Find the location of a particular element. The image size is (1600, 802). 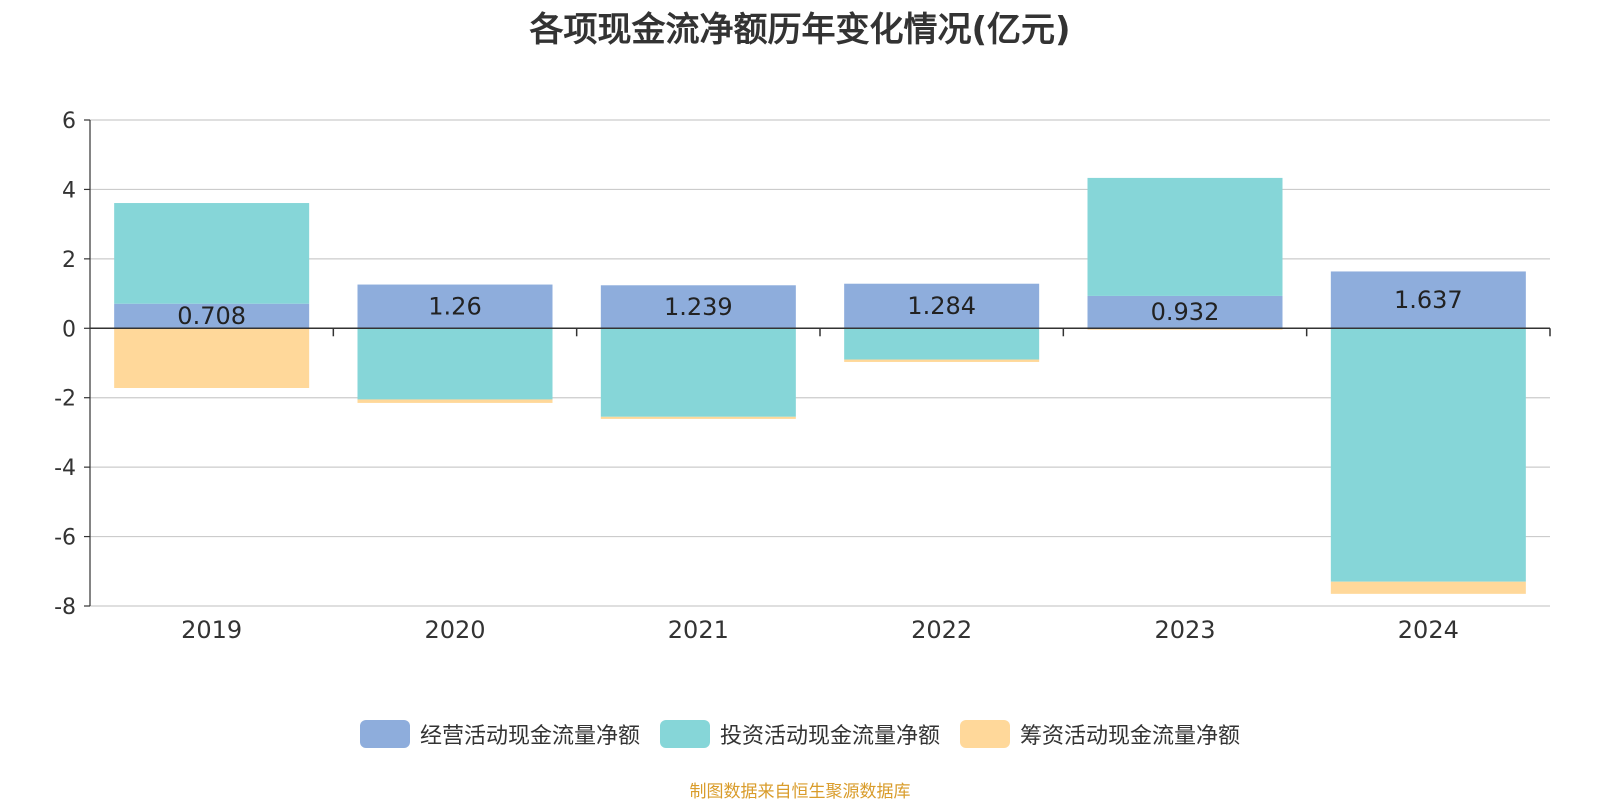

legend-item-financing: 筹资活动现金流量净额 is located at coordinates (1100, 734).